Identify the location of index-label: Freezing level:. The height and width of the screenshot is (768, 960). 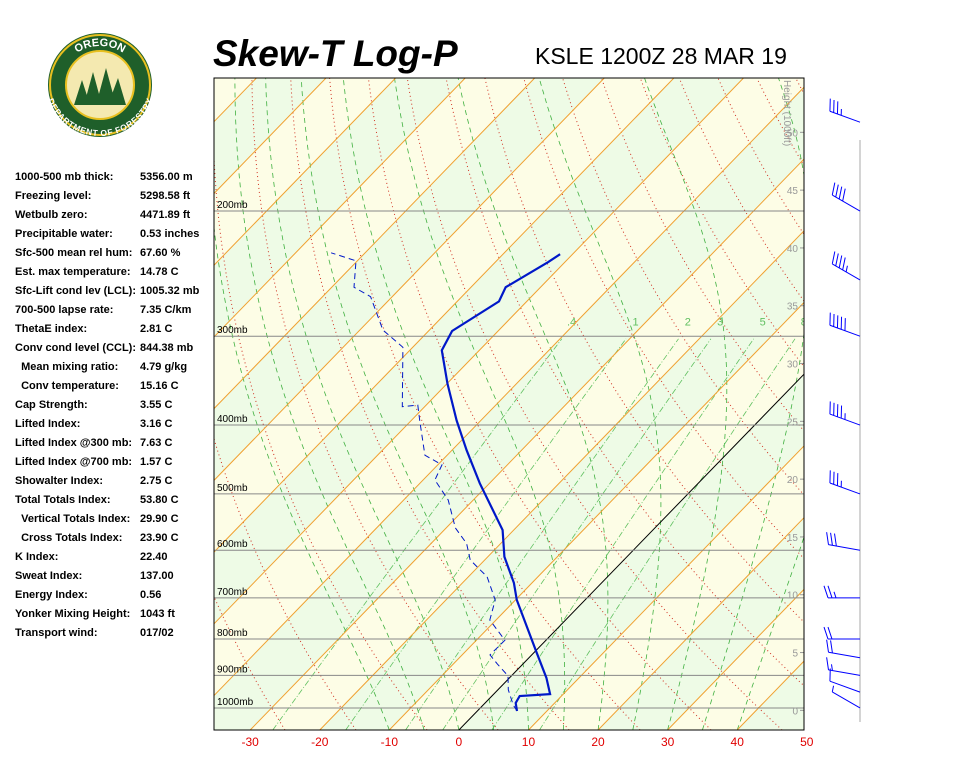
(53, 196).